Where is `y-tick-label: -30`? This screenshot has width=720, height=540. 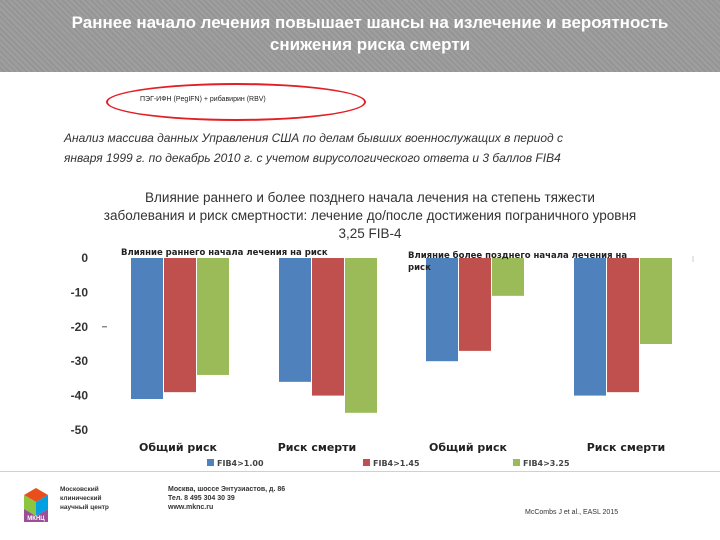
y-tick-label: -30 is located at coordinates (80, 361).